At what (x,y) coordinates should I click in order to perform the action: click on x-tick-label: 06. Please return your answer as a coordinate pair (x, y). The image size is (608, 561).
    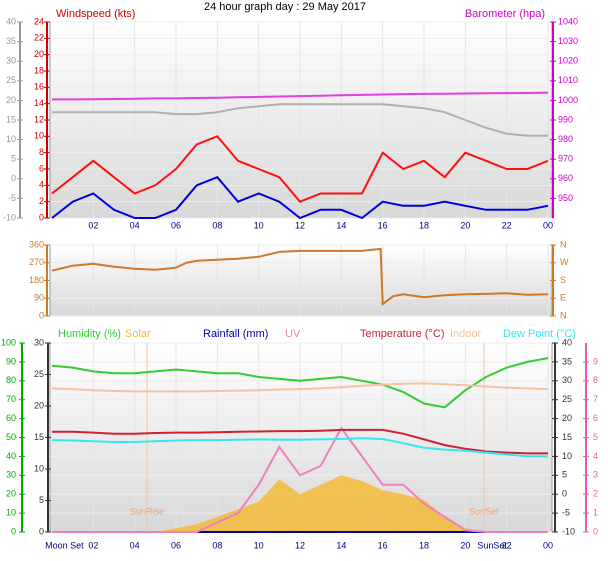
    Looking at the image, I should click on (176, 545).